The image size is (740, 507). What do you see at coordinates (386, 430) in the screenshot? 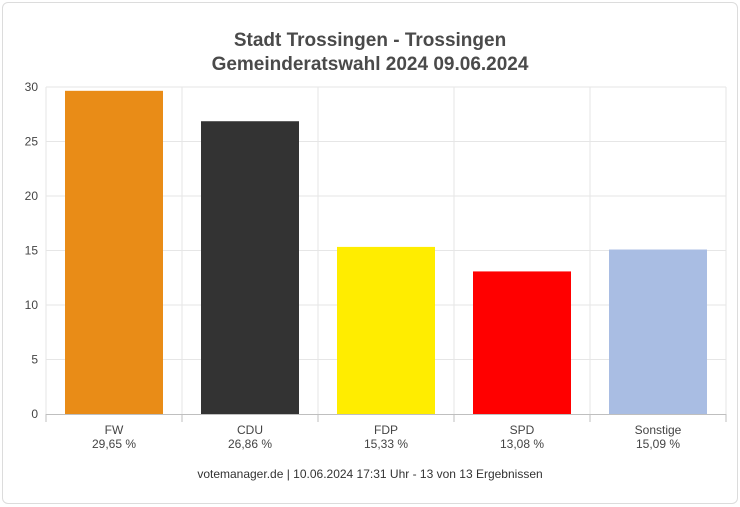
I see `x-tick-label: FDP` at bounding box center [386, 430].